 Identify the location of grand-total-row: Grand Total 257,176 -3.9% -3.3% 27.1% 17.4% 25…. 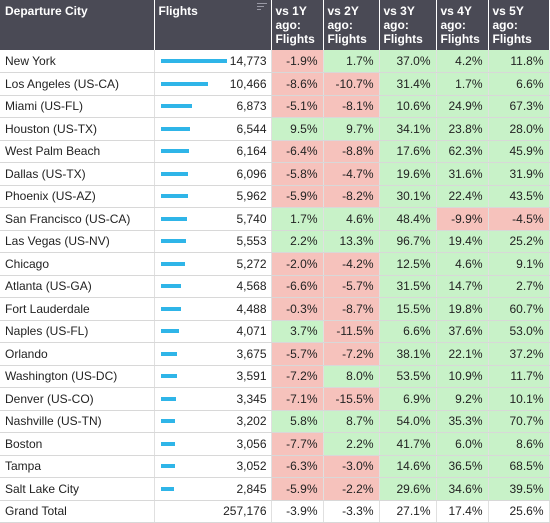
(275, 511).